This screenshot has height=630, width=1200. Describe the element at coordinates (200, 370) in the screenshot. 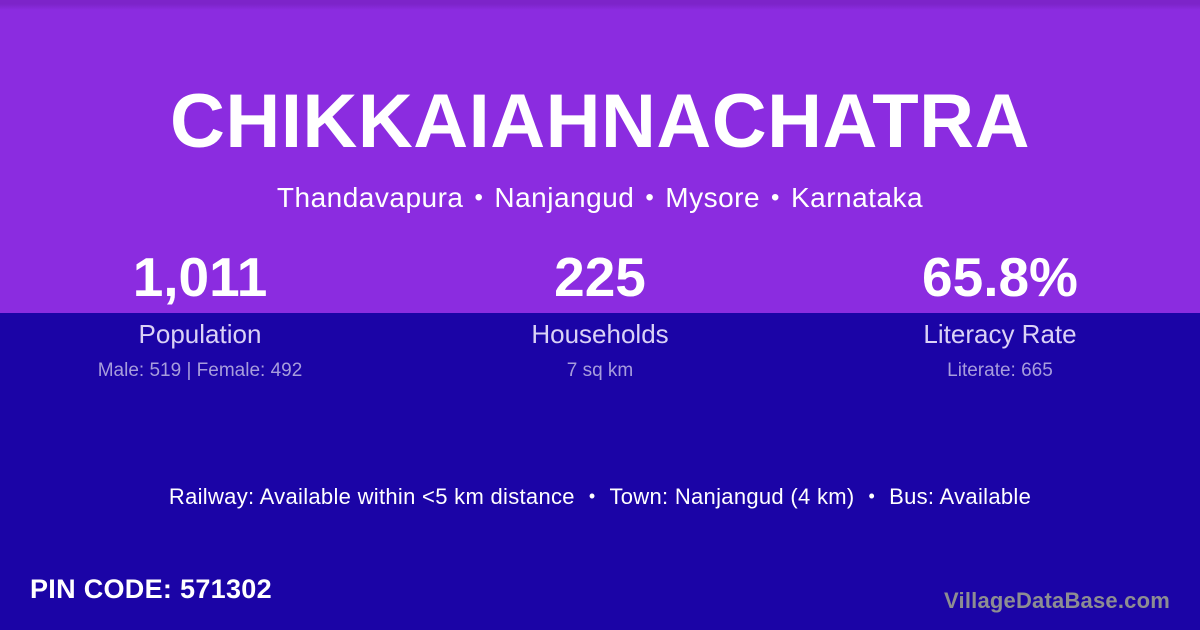

I see `population-detail: Male: 519 | Female: 492` at that location.